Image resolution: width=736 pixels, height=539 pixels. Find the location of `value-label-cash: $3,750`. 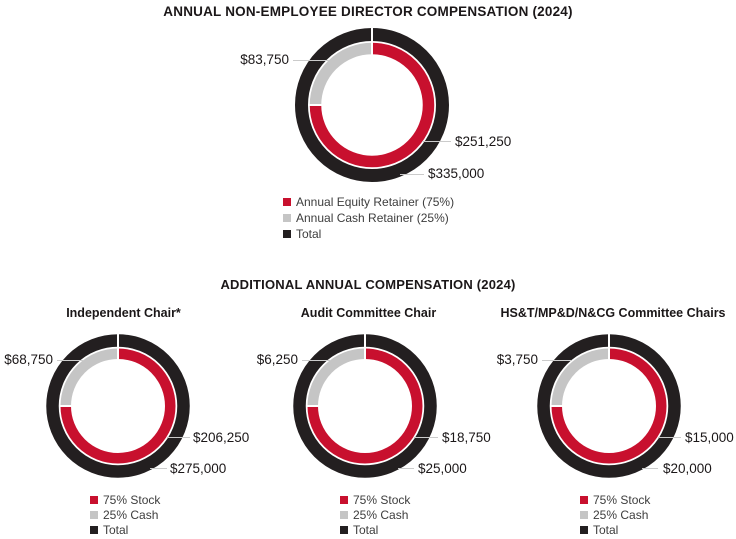

value-label-cash: $3,750 is located at coordinates (517, 359).